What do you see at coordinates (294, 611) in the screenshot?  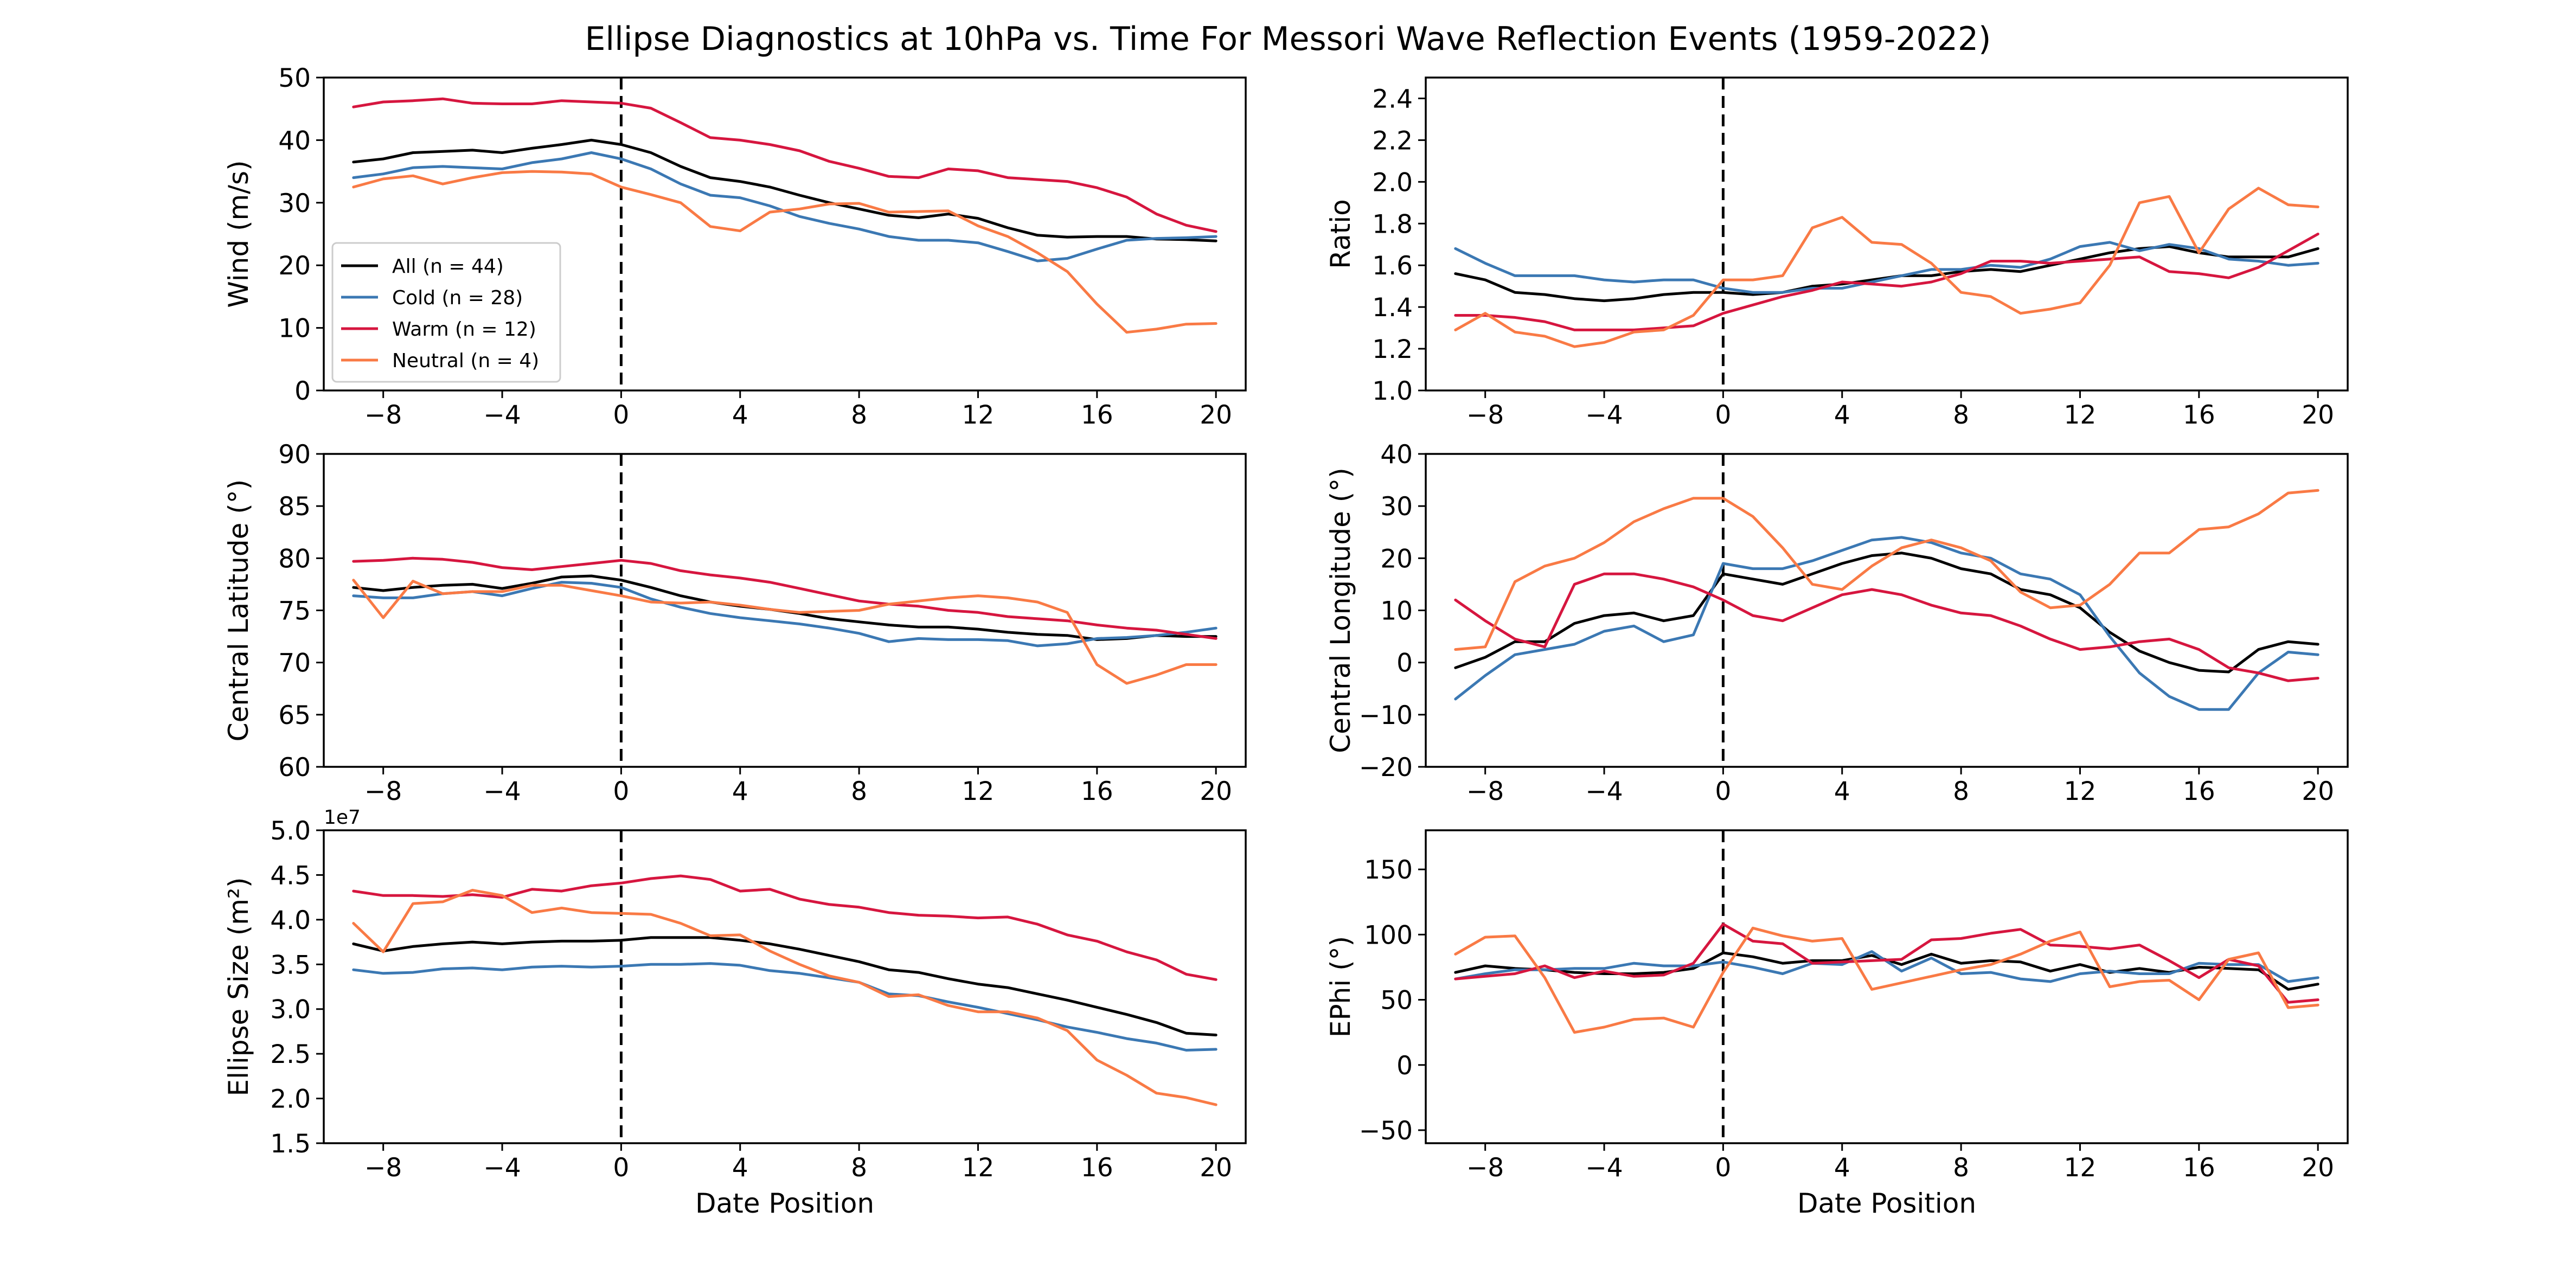 I see `y-tick-label: 75` at bounding box center [294, 611].